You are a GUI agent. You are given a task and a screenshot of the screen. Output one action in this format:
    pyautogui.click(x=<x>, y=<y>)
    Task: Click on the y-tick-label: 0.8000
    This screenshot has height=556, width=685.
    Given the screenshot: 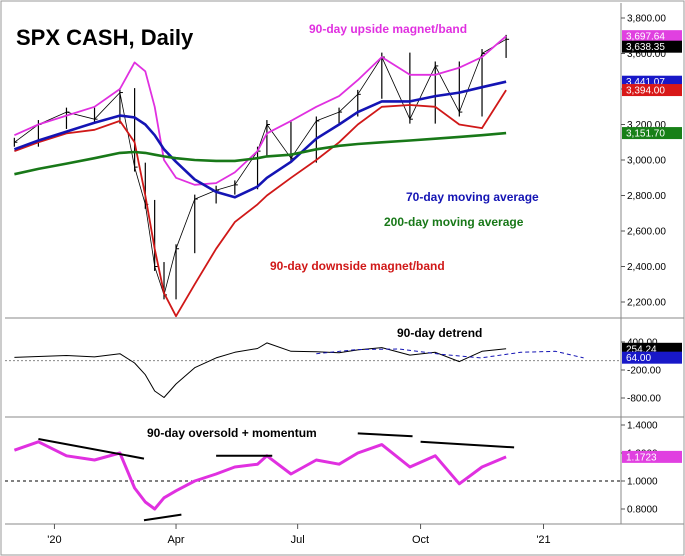 What is the action you would take?
    pyautogui.click(x=642, y=510)
    